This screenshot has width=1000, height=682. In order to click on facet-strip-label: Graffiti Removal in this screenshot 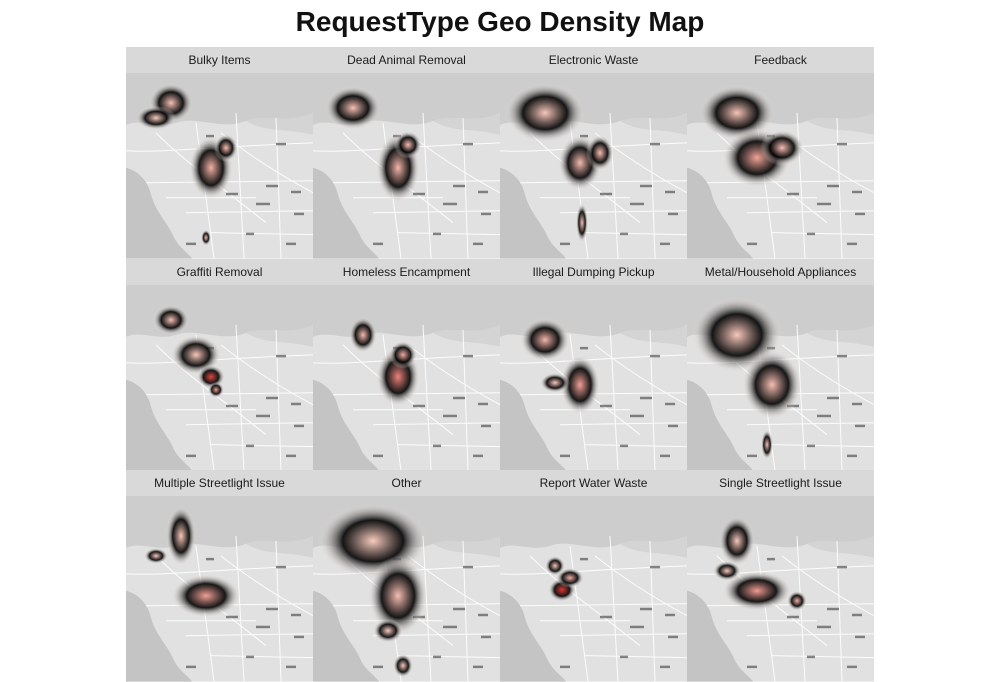, I will do `click(219, 271)`.